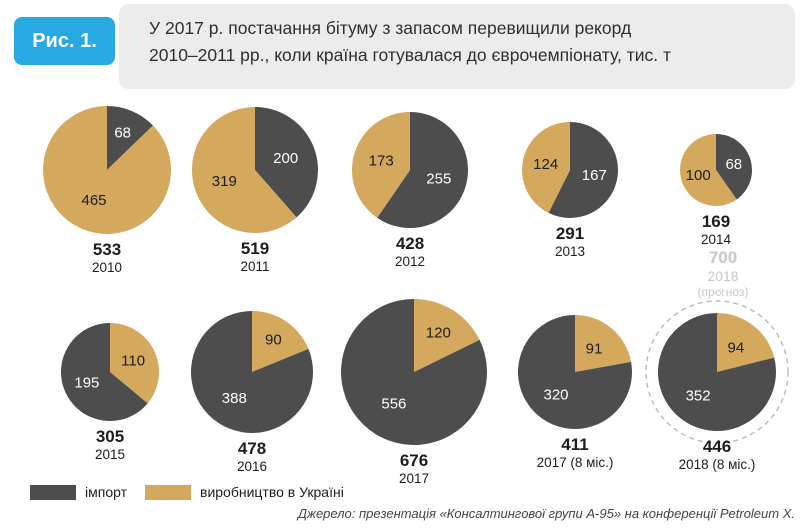 The width and height of the screenshot is (803, 531). I want to click on pie-caption-2014: 169 2014, so click(716, 229).